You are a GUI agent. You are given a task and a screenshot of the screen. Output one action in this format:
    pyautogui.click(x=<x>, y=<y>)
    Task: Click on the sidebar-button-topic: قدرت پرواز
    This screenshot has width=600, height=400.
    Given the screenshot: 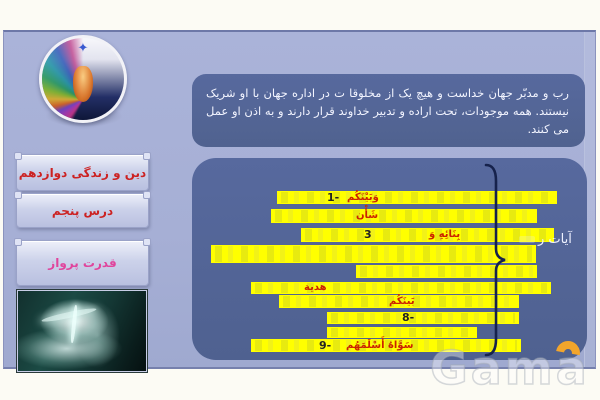 What is the action you would take?
    pyautogui.click(x=82, y=262)
    